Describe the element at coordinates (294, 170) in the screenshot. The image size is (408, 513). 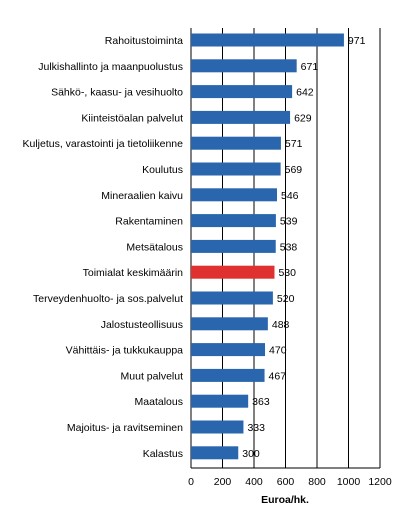
I see `value-label: 569` at that location.